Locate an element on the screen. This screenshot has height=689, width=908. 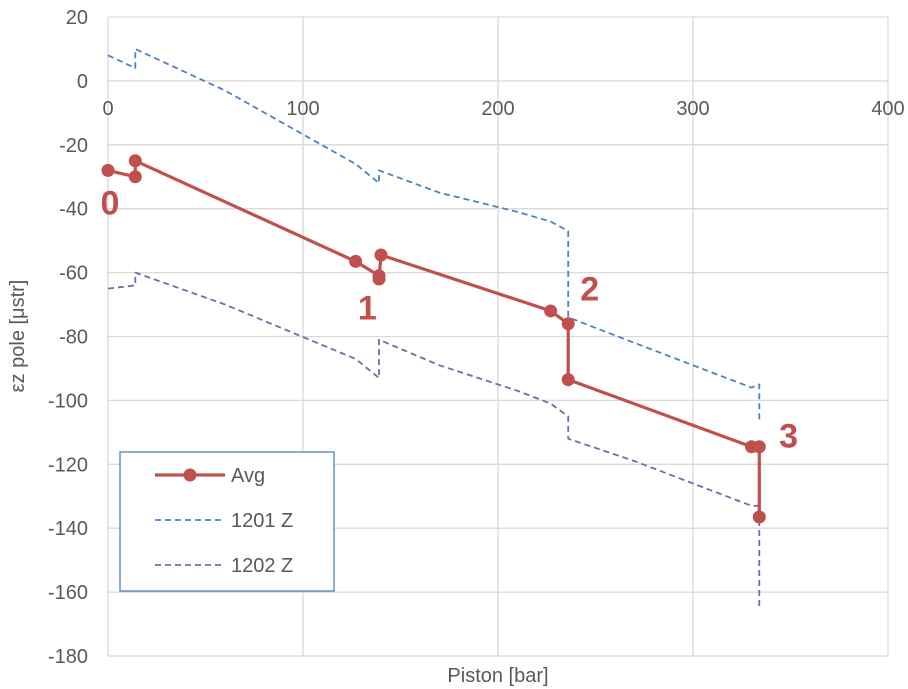
legend-label: 1202 Z is located at coordinates (262, 566).